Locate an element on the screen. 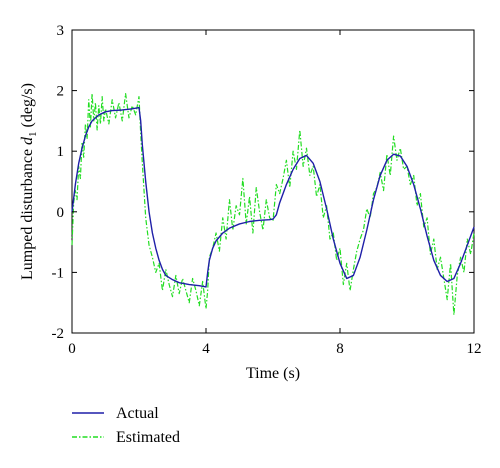  legend-label-estimated: Estimated is located at coordinates (148, 437).